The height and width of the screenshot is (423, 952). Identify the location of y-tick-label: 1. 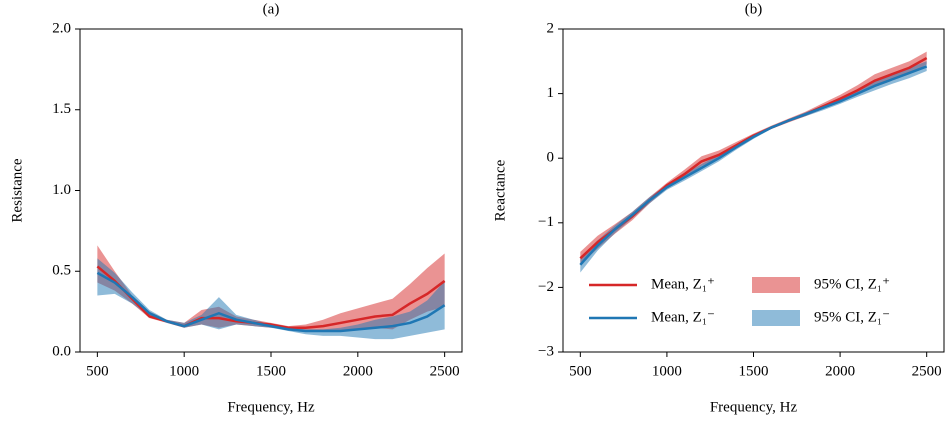
(551, 93).